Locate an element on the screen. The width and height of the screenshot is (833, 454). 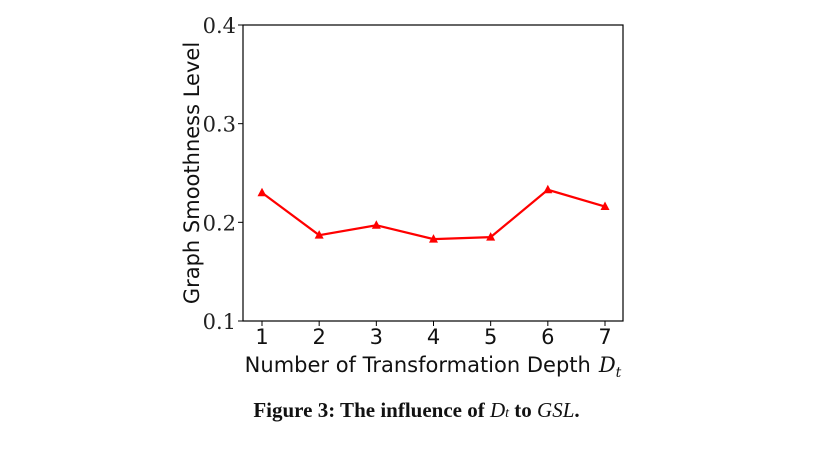
figure-caption: Figure 3: The influence of Dt to GSL. is located at coordinates (416, 410).